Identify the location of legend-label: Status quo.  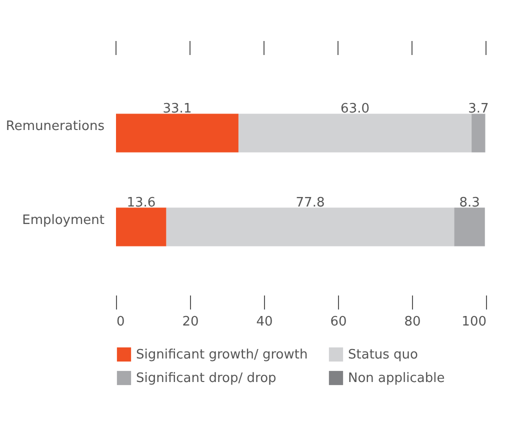
(383, 354).